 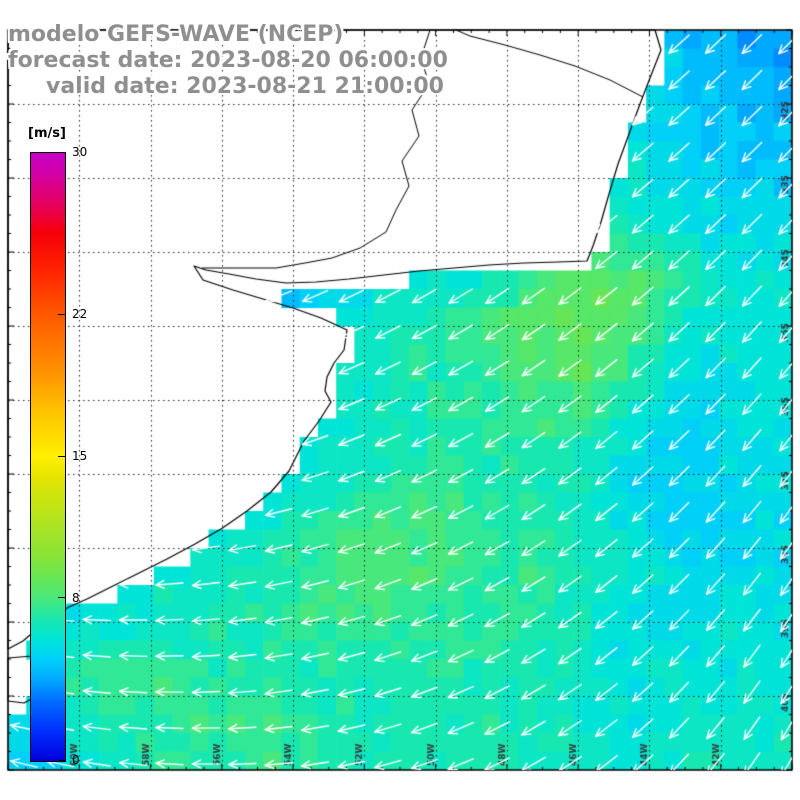 I want to click on colorbar-gradient, so click(x=48, y=457).